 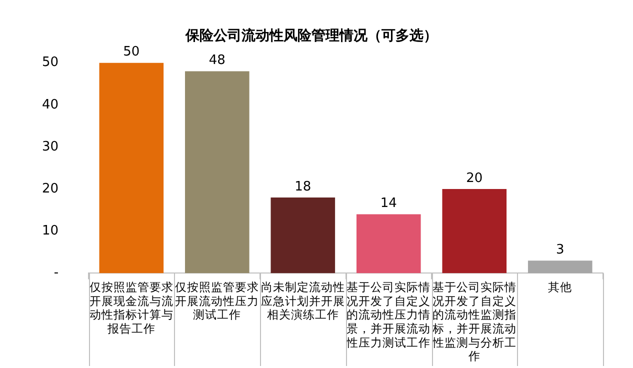 I want to click on chart-title: 保险公司流动性风险管理情况（可多选）, so click(x=311, y=35).